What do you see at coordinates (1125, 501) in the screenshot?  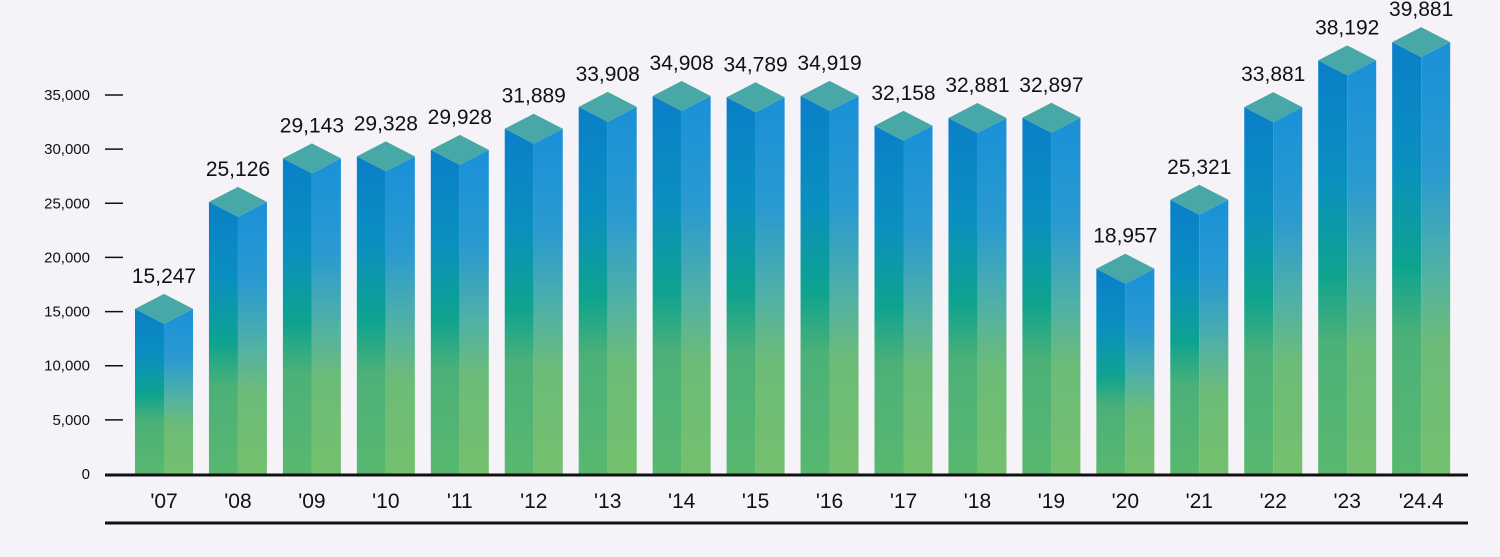 I see `x-tick-label: '20` at bounding box center [1125, 501].